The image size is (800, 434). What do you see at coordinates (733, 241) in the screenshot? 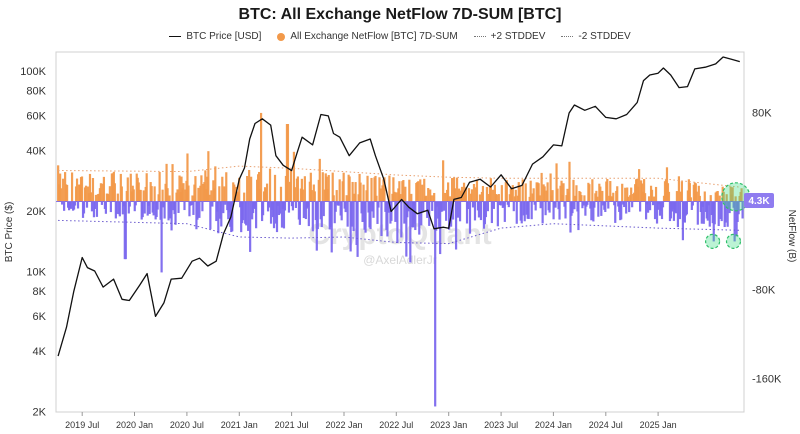
I see `outflow-highlight-circle` at bounding box center [733, 241].